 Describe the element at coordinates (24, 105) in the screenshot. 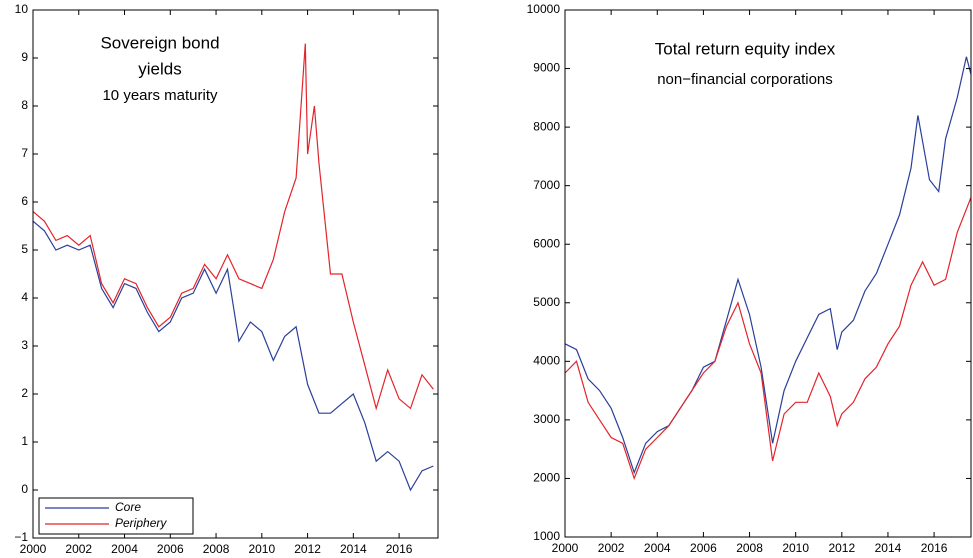

I see `y-tick-label: 8` at that location.